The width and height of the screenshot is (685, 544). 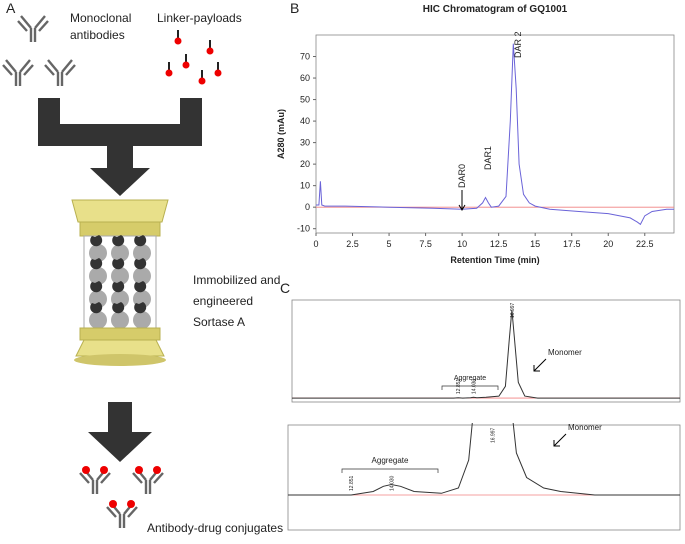 I want to click on peak-label: 14.030, so click(x=392, y=483).